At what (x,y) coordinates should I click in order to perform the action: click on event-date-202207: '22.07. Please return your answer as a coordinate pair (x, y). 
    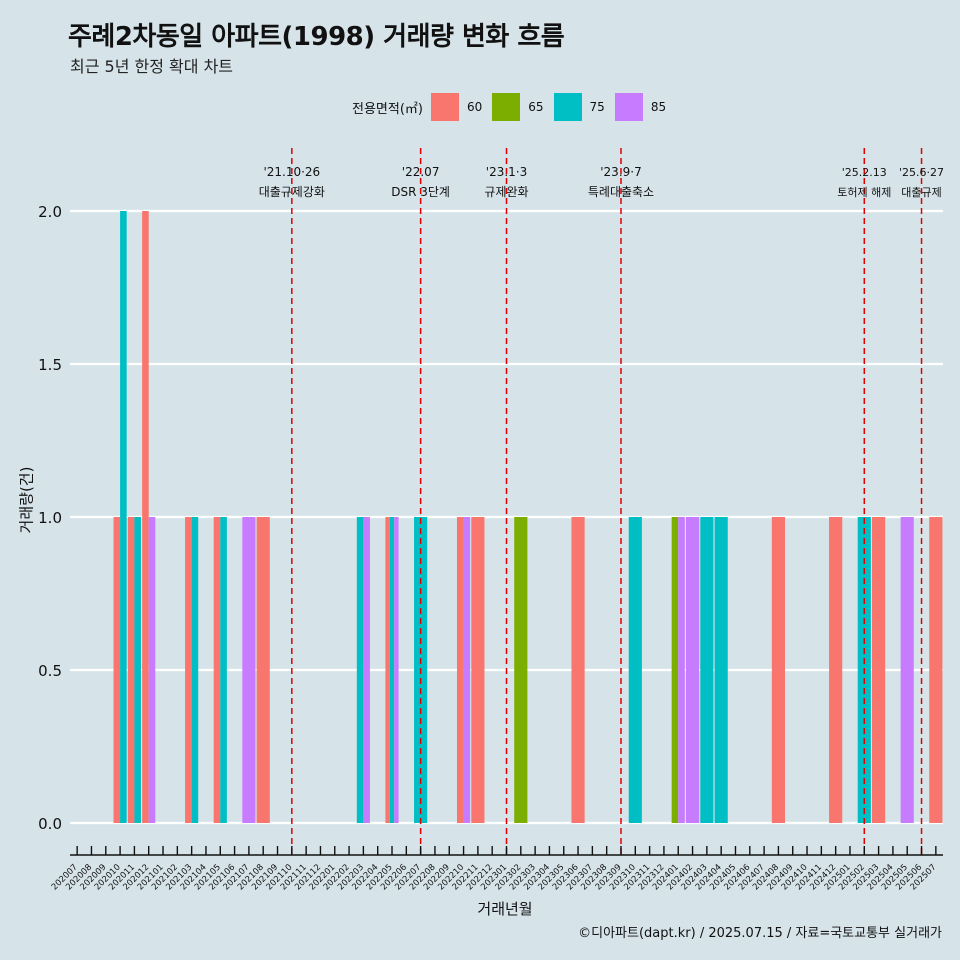
    Looking at the image, I should click on (421, 172).